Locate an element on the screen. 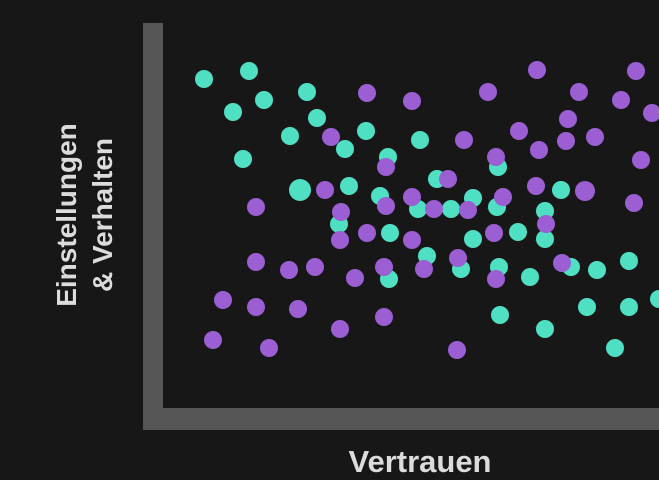 The image size is (659, 480). x-axis-label: Vertrauen is located at coordinates (419, 461).